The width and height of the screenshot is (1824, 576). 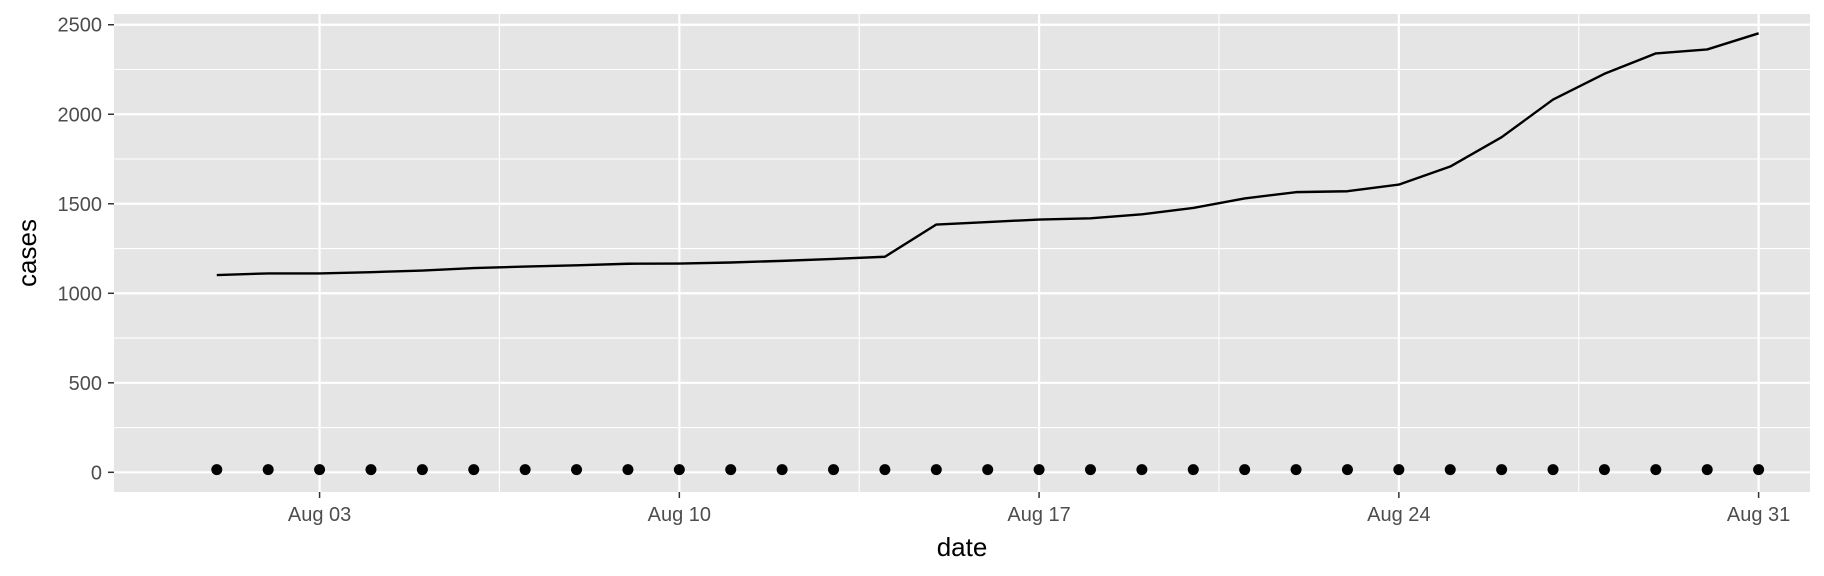 What do you see at coordinates (679, 515) in the screenshot?
I see `x-tick-label: Aug 10` at bounding box center [679, 515].